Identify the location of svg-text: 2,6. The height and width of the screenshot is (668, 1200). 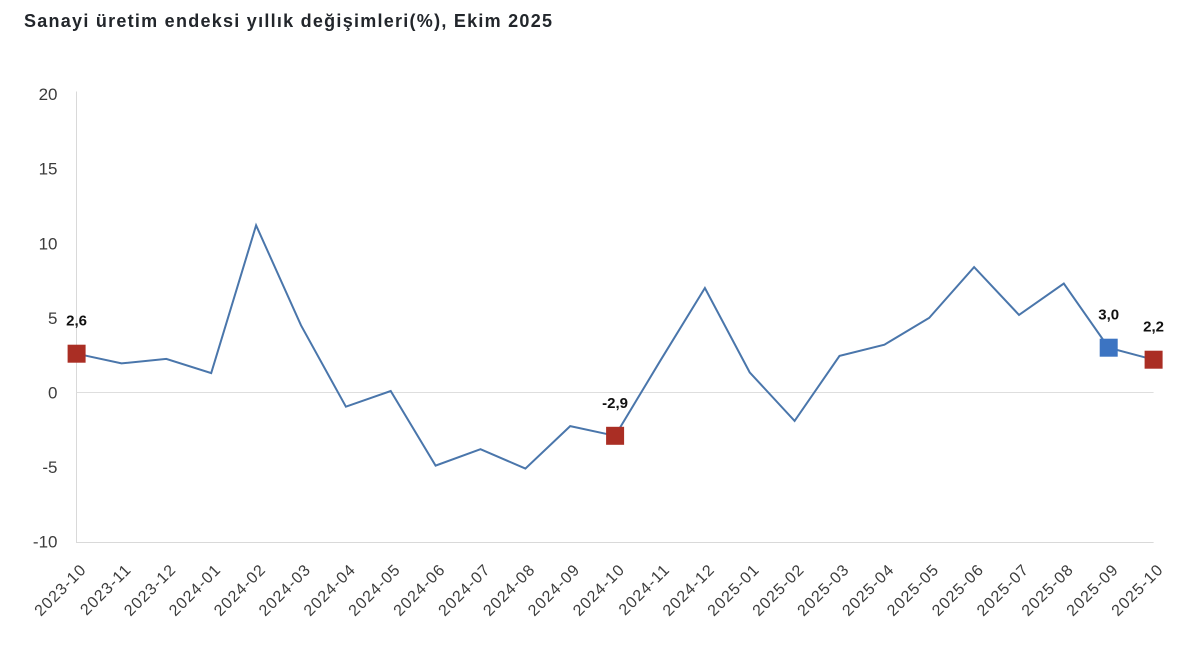
(76, 321).